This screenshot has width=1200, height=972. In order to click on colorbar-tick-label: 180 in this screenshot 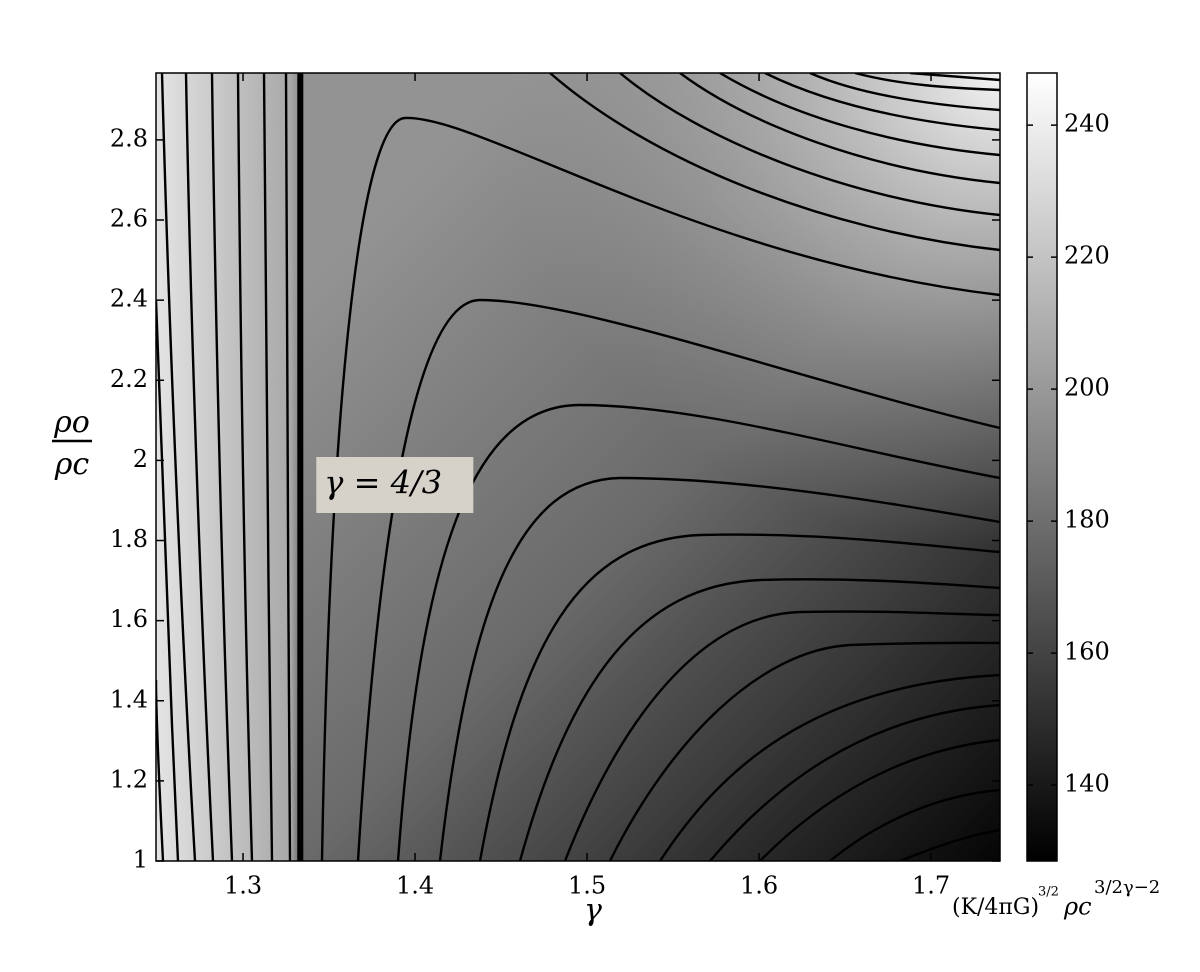, I will do `click(1087, 520)`.